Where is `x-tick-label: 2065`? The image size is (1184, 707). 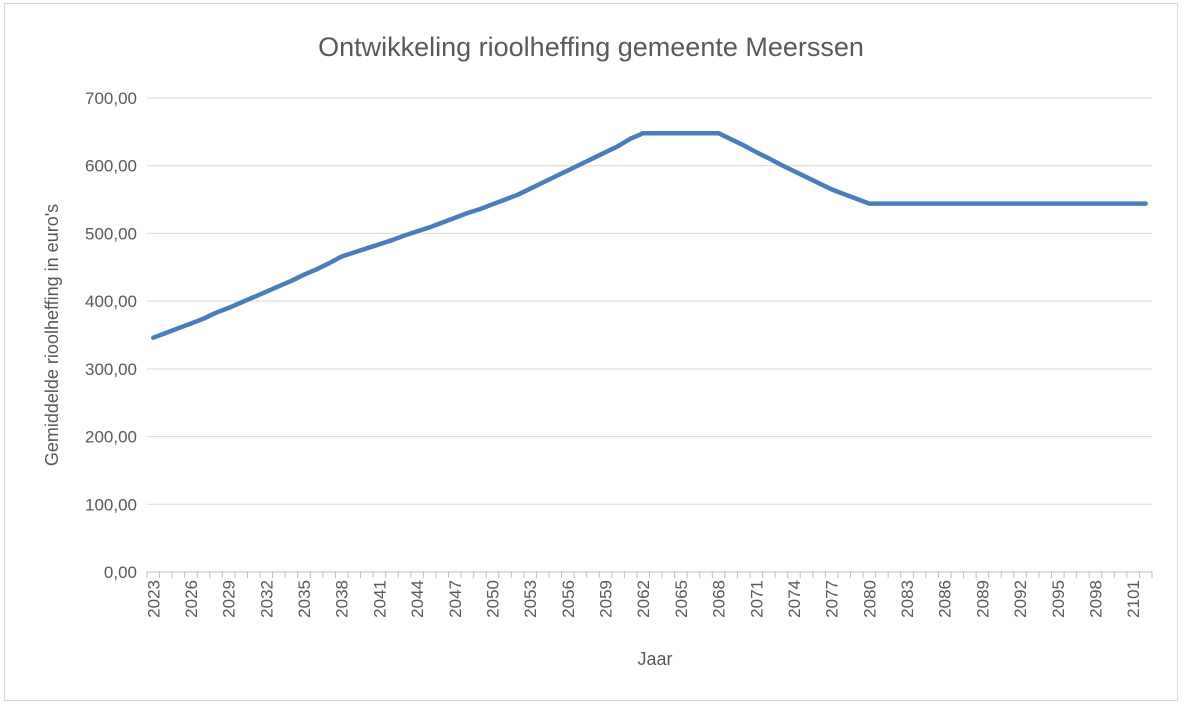 x-tick-label: 2065 is located at coordinates (681, 599).